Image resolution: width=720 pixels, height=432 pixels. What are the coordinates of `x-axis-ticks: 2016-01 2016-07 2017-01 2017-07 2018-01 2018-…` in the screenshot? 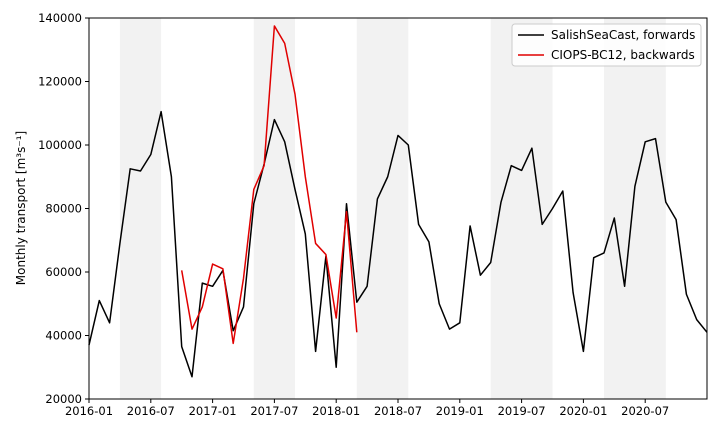 It's located at (367, 408).